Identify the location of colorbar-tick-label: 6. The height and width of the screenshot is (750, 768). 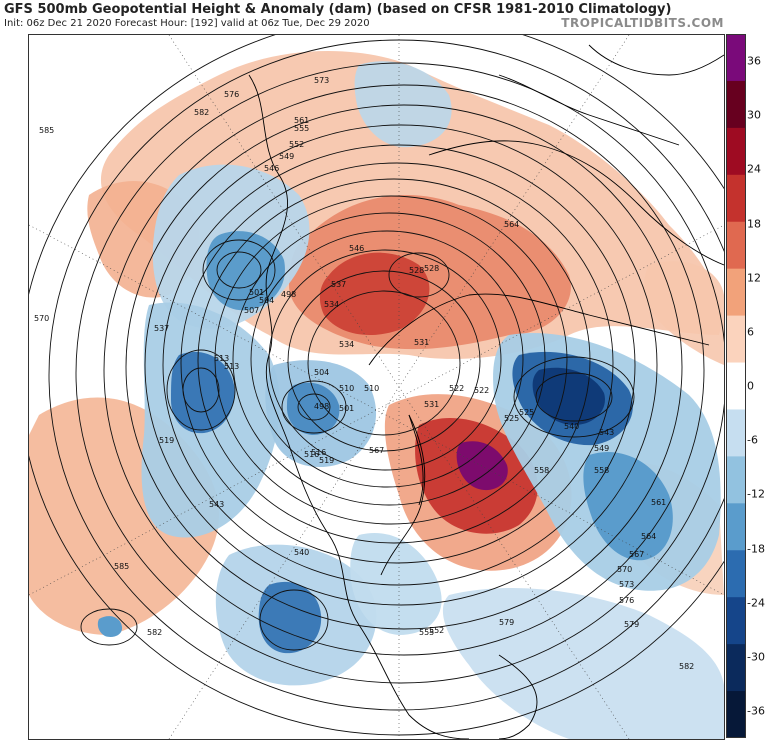
(750, 332).